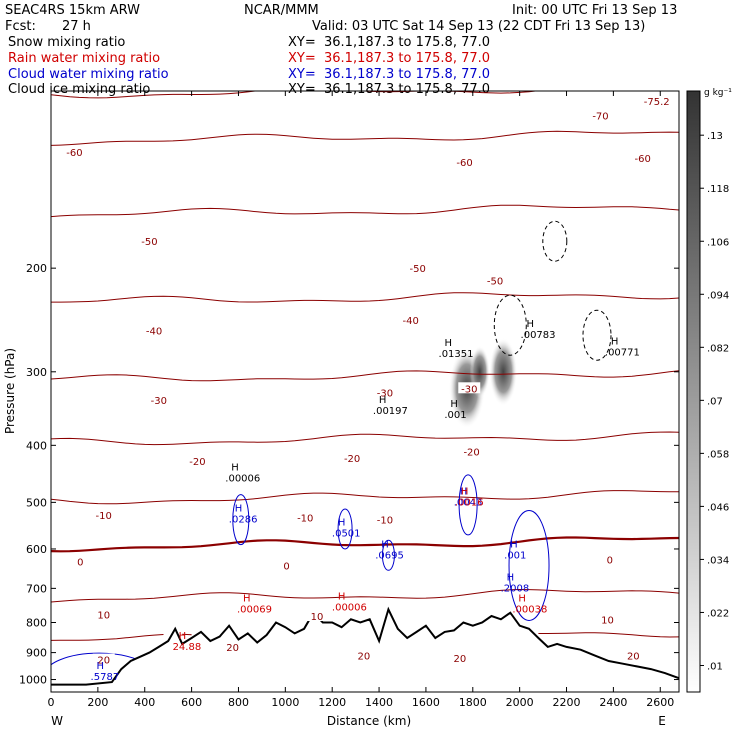 This screenshot has width=740, height=740. Describe the element at coordinates (36, 622) in the screenshot. I see `y-tick-label-6: 800` at that location.